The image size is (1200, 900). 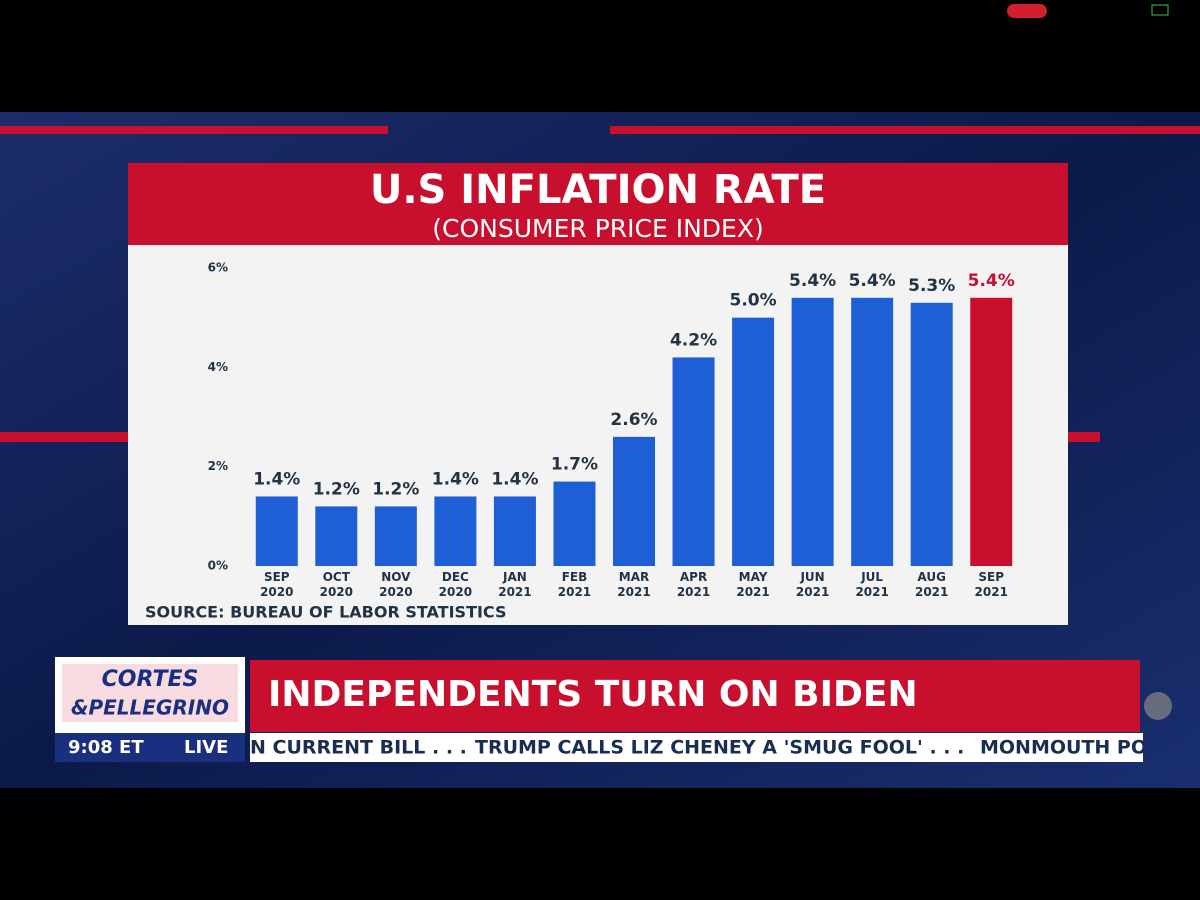 What do you see at coordinates (574, 465) in the screenshot?
I see `value-label: 1.7%` at bounding box center [574, 465].